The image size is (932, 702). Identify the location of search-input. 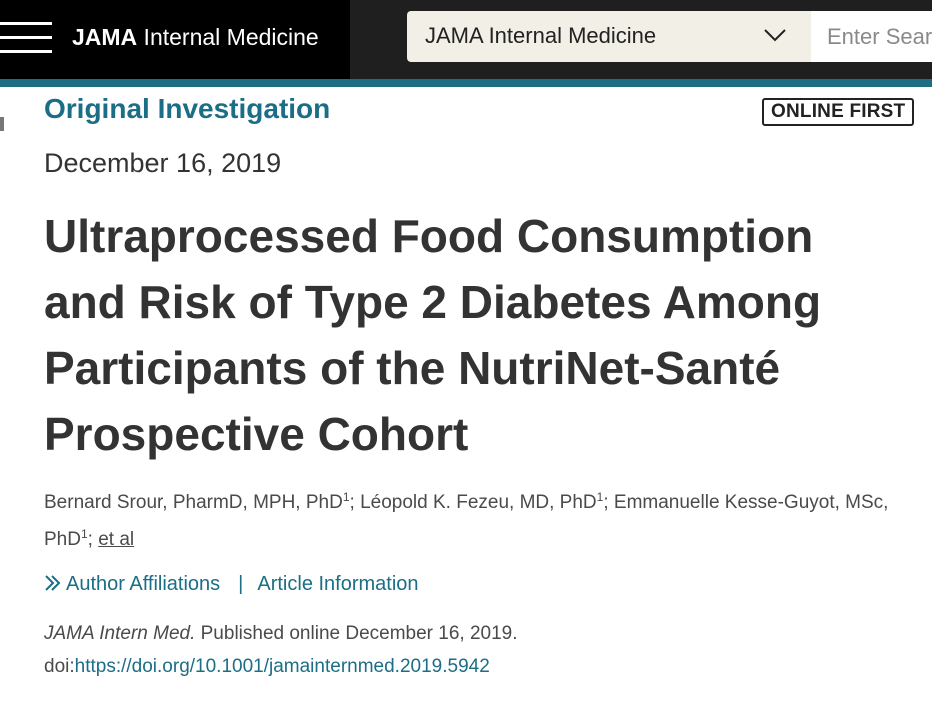
(871, 36).